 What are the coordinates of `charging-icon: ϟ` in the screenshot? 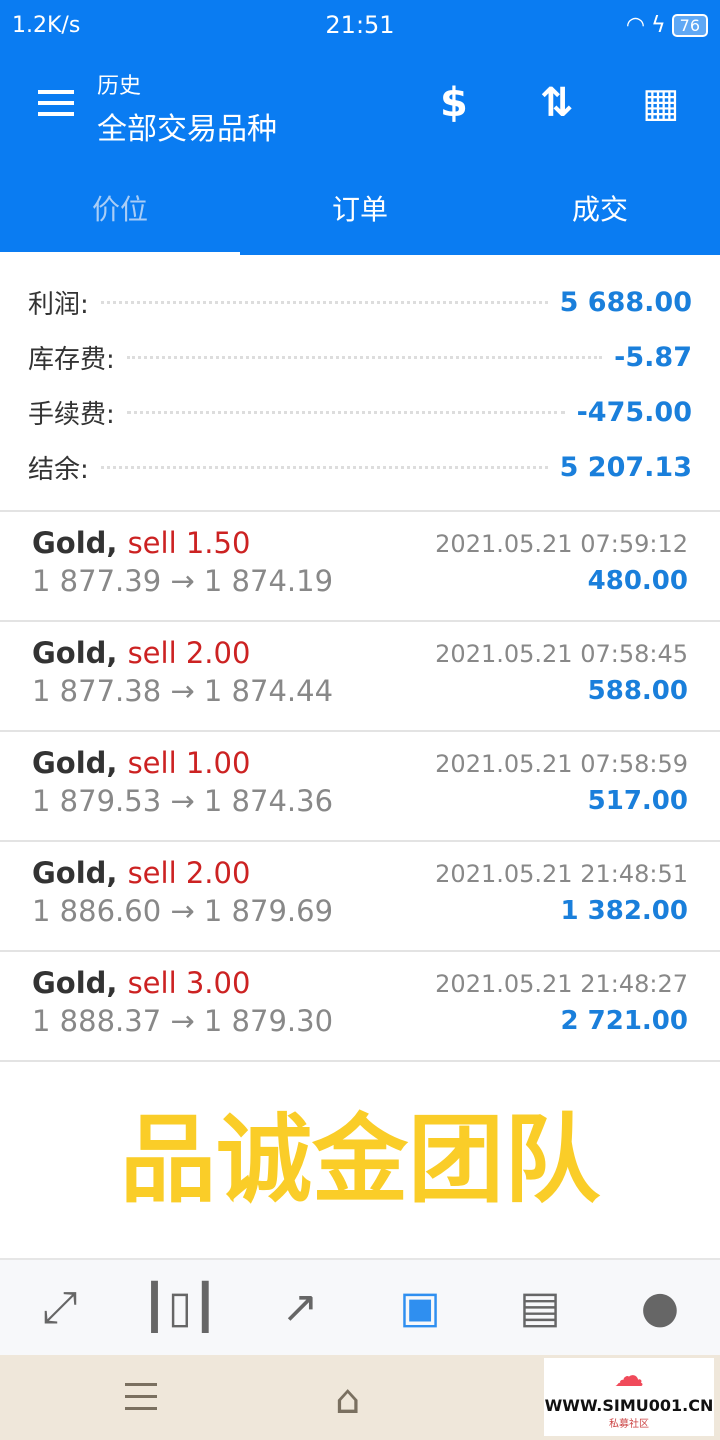 It's located at (658, 25).